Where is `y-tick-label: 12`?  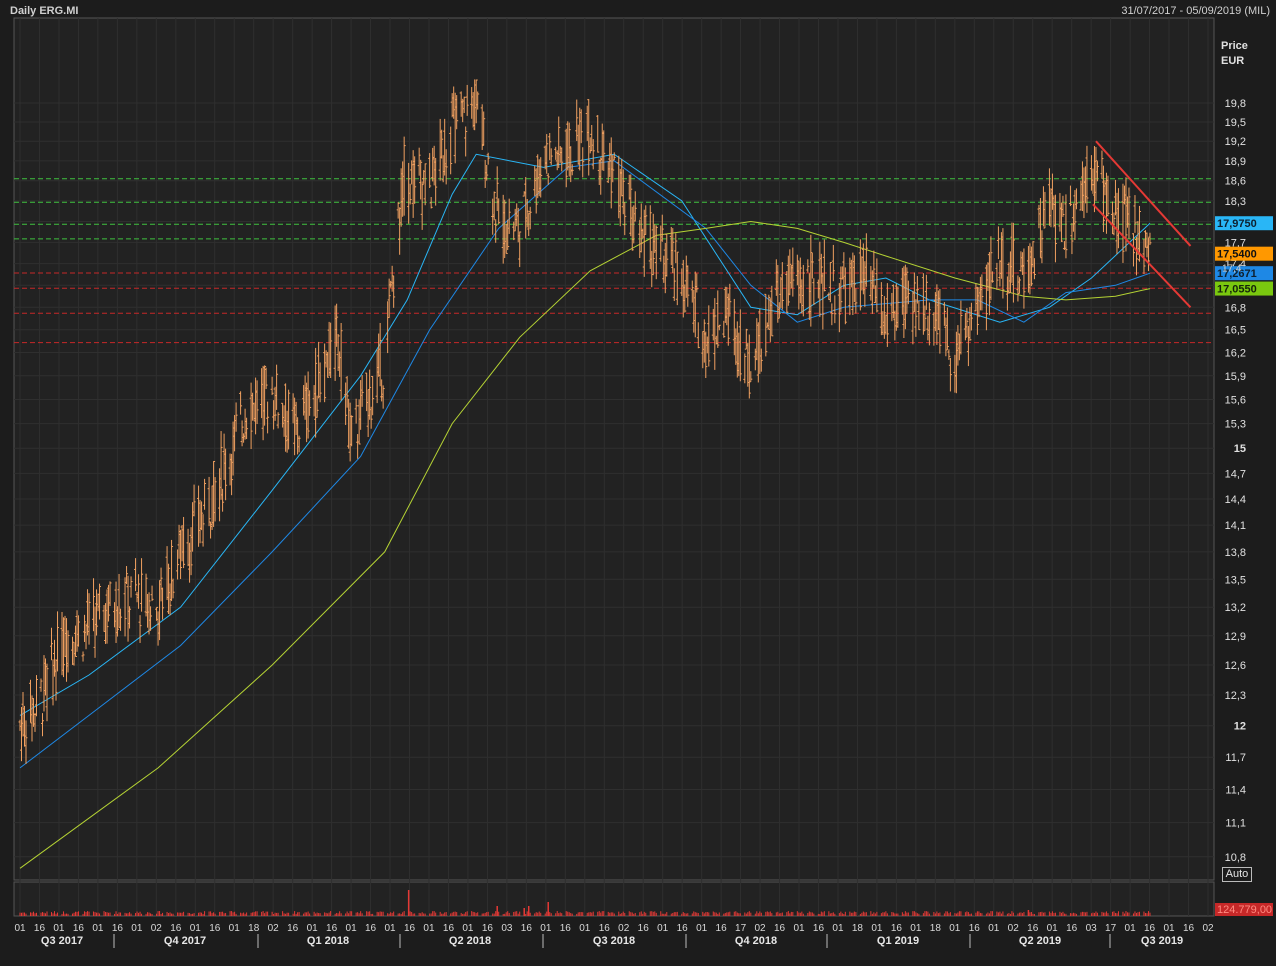
y-tick-label: 12 is located at coordinates (1240, 727).